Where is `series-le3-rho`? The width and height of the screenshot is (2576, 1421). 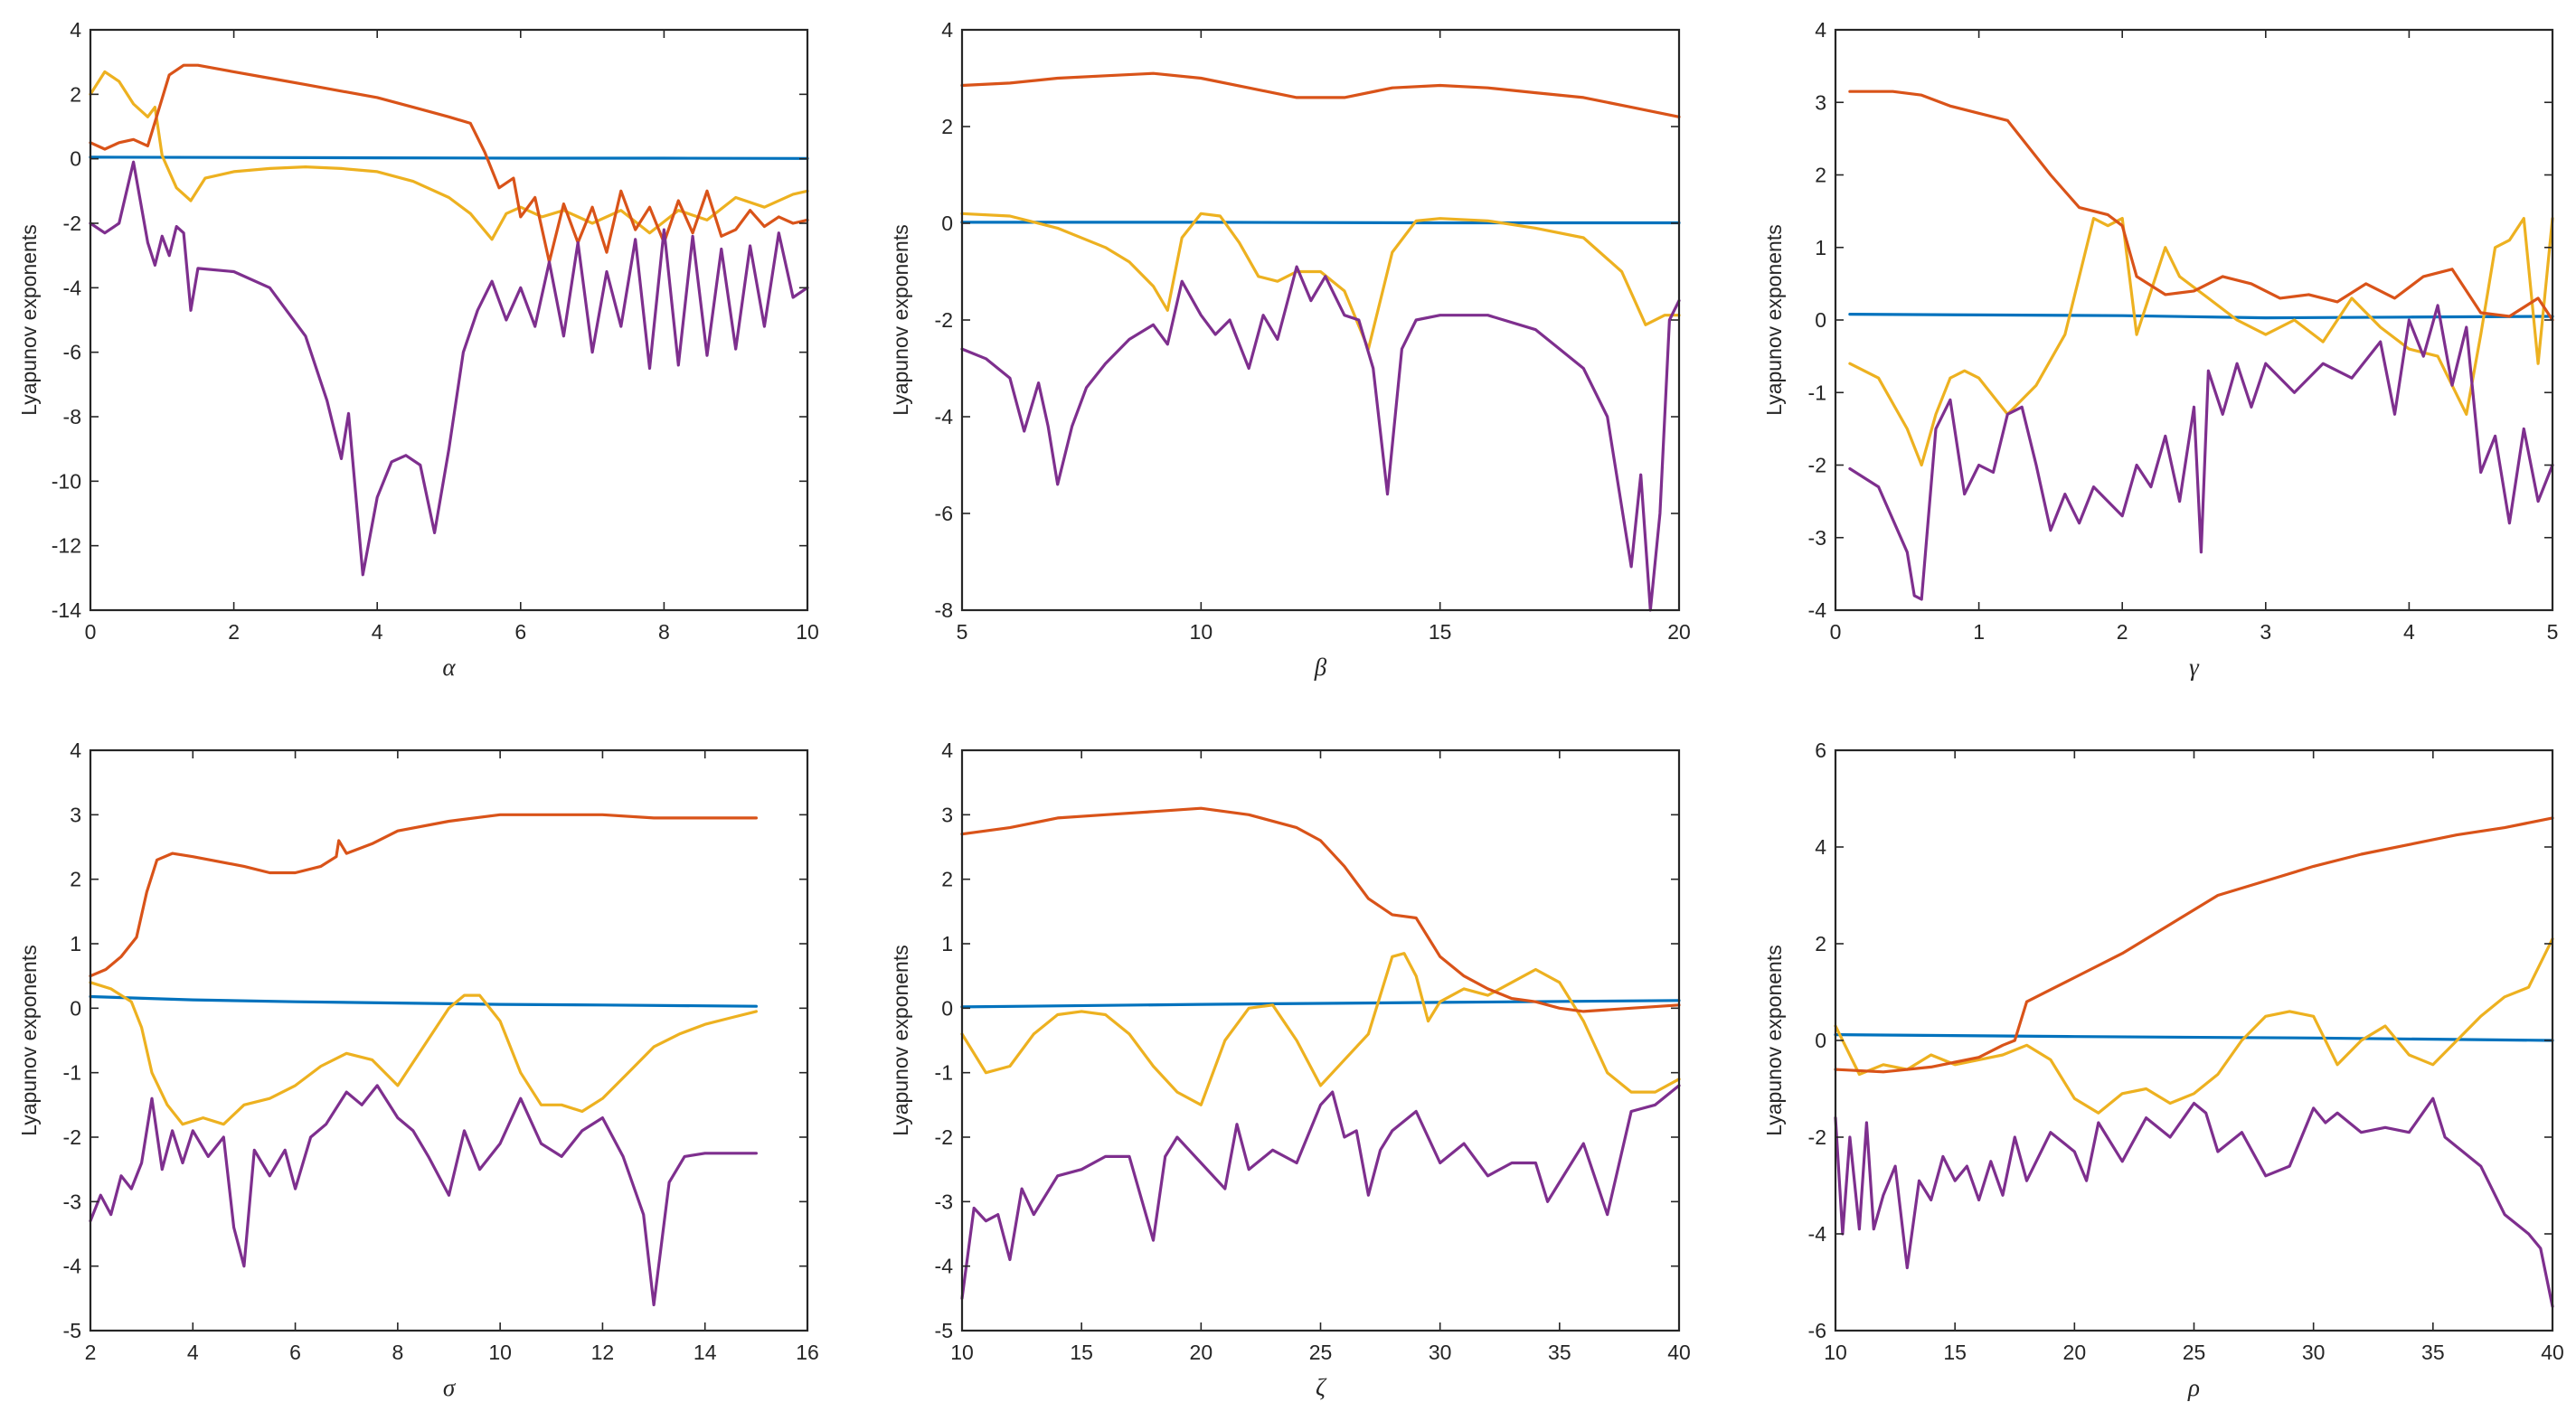
series-le3-rho is located at coordinates (2194, 1026).